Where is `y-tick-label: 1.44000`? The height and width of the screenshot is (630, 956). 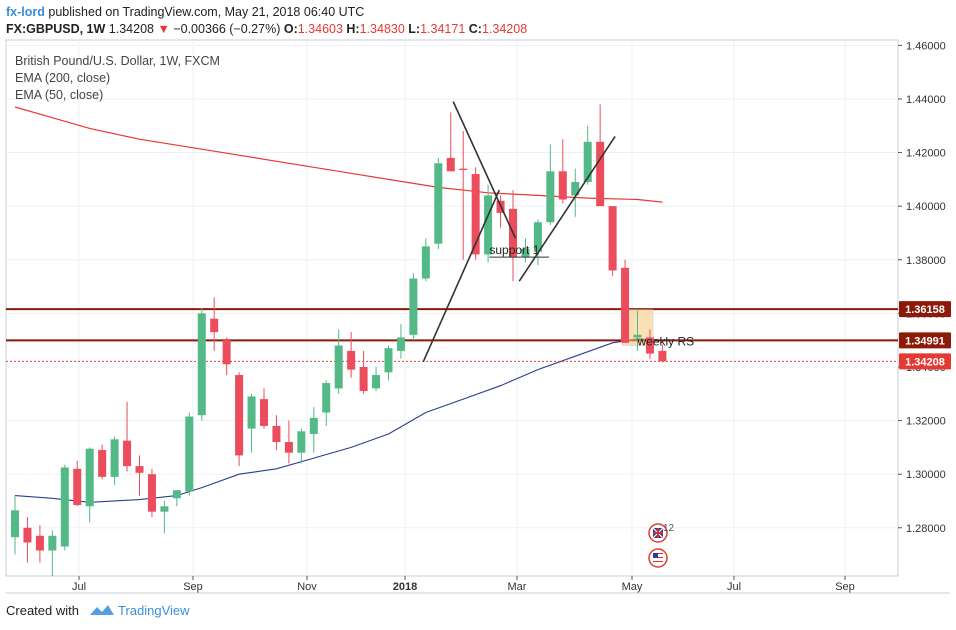
y-tick-label: 1.44000 is located at coordinates (926, 100).